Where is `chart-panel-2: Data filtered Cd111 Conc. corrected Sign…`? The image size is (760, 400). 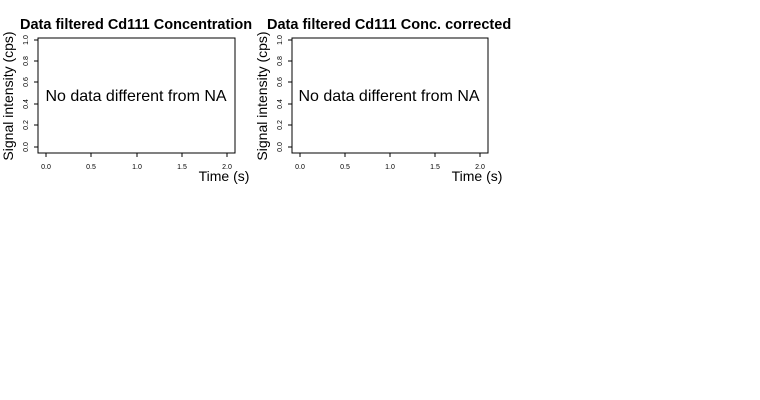 chart-panel-2: Data filtered Cd111 Conc. corrected Sign… is located at coordinates (382, 100).